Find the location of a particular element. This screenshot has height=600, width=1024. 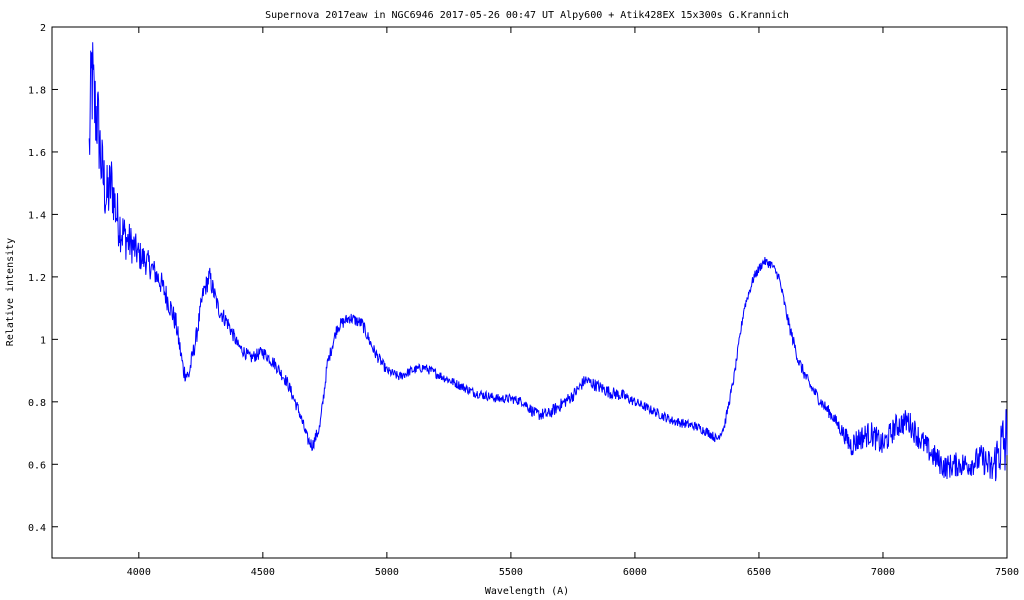

y-tick-label: 2 is located at coordinates (43, 28).